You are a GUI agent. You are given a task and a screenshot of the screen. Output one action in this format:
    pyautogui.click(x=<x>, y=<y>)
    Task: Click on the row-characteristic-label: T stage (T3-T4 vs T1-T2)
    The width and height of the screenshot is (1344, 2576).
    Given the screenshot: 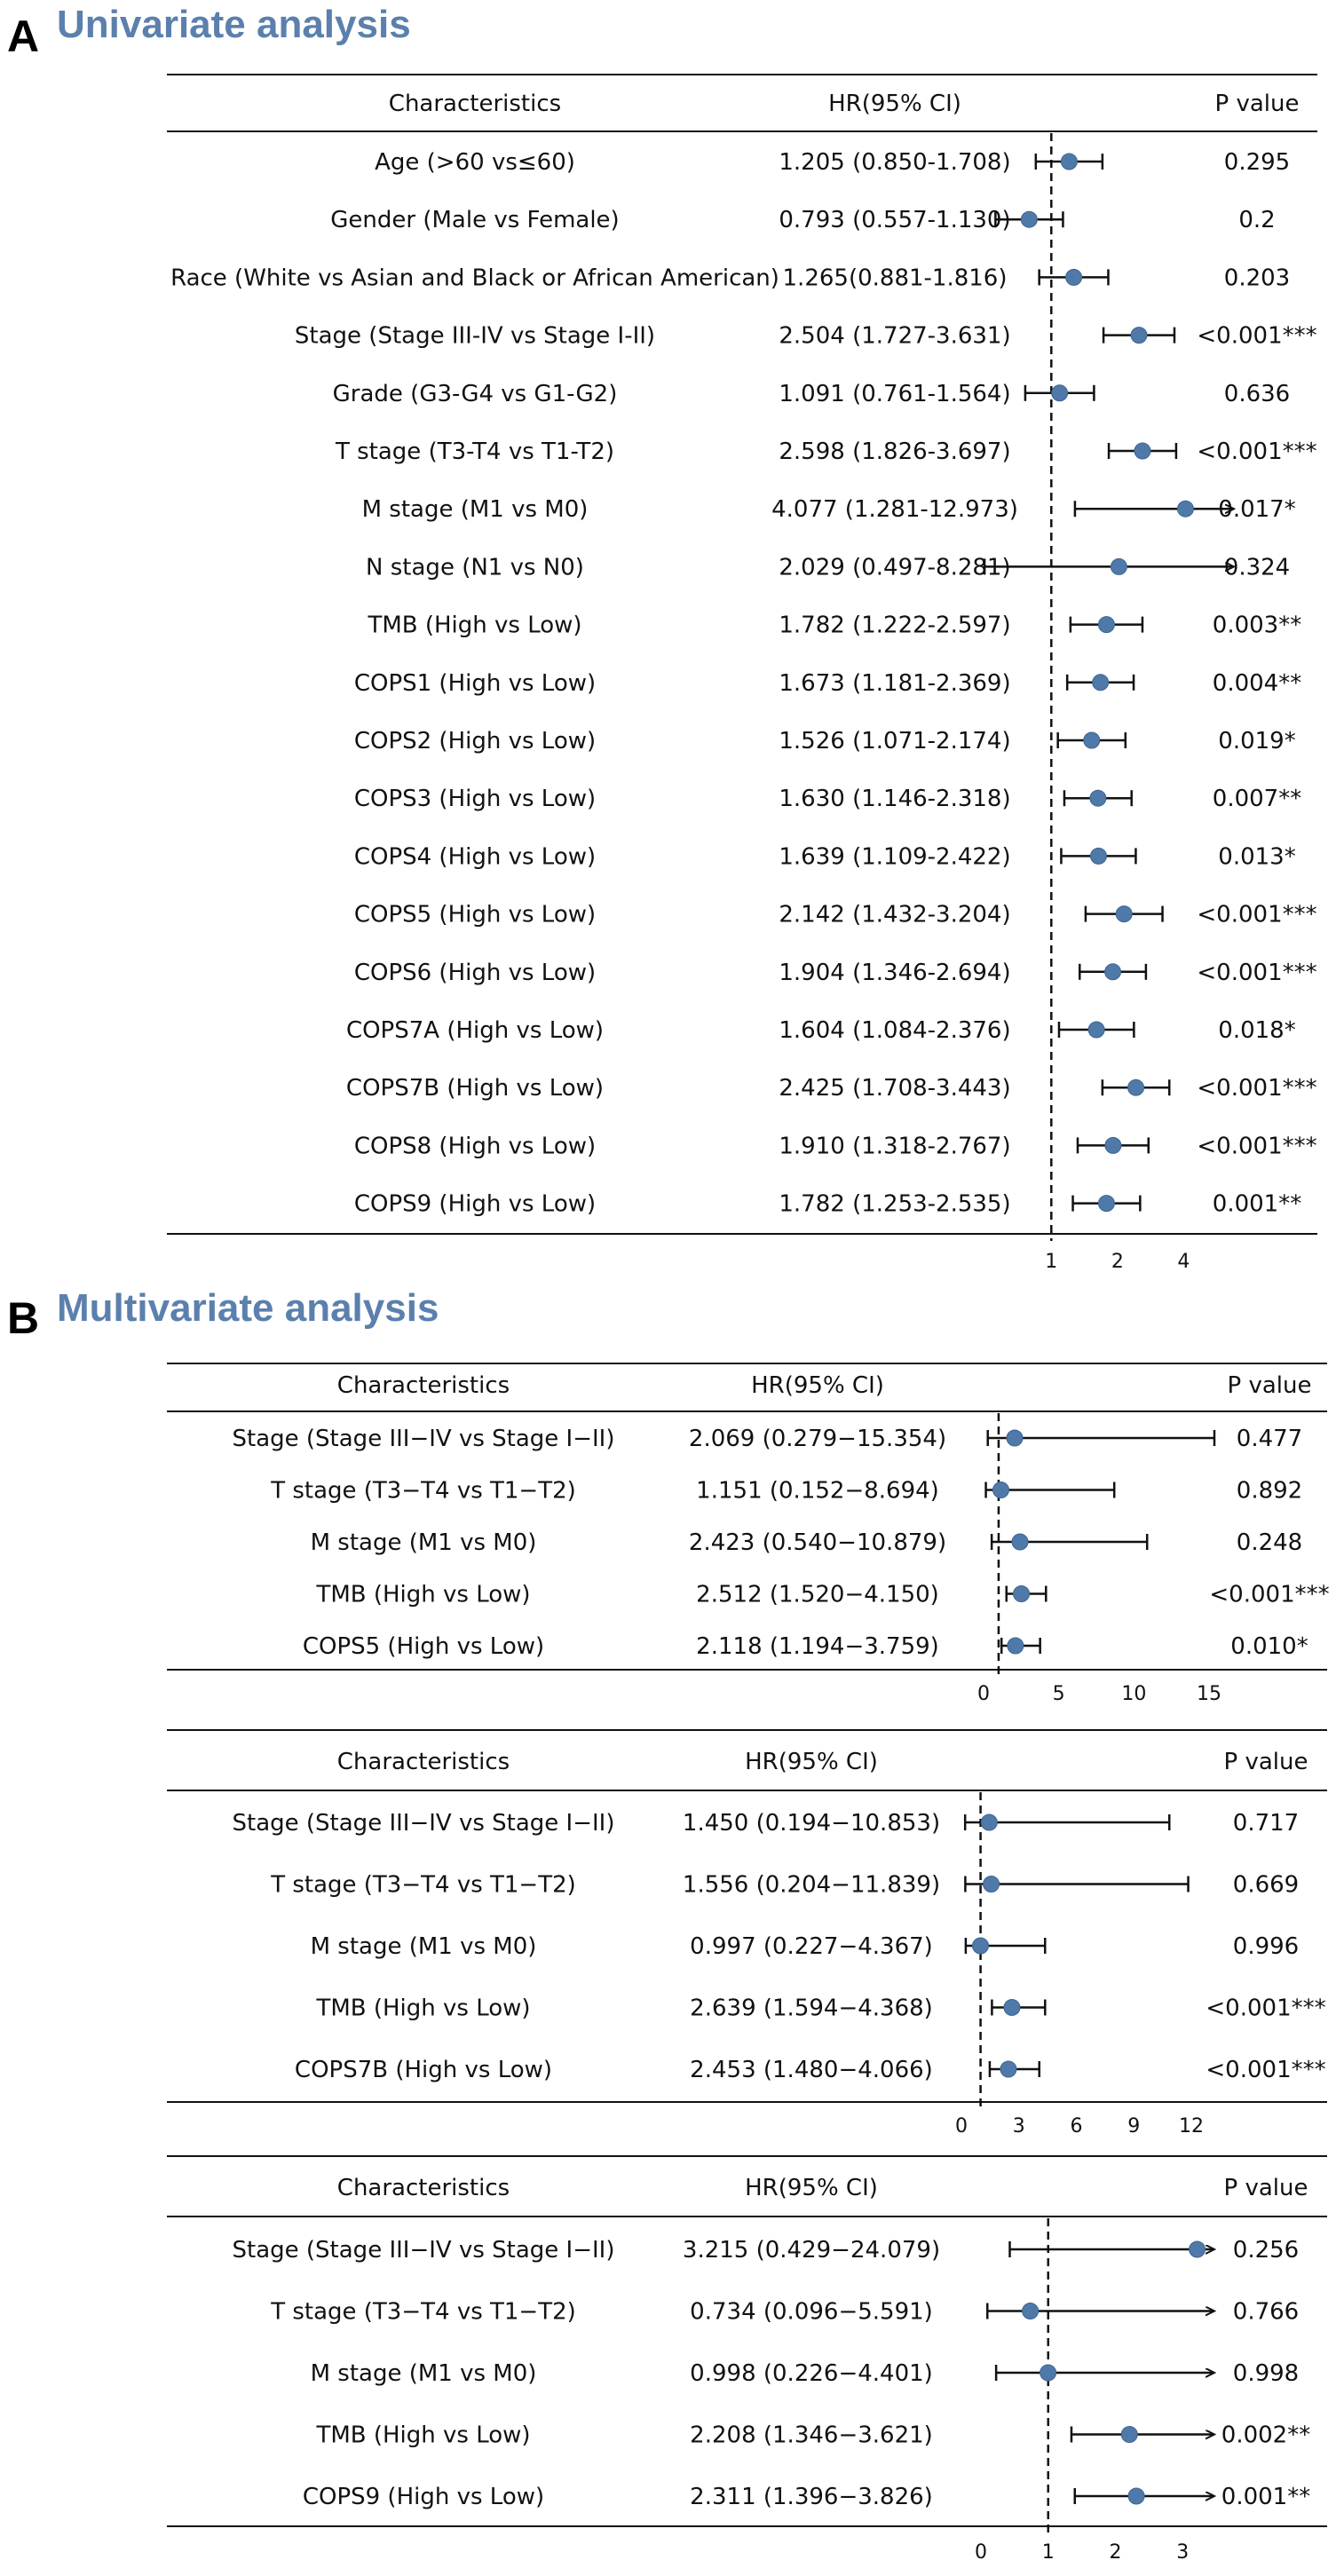 What is the action you would take?
    pyautogui.click(x=475, y=452)
    